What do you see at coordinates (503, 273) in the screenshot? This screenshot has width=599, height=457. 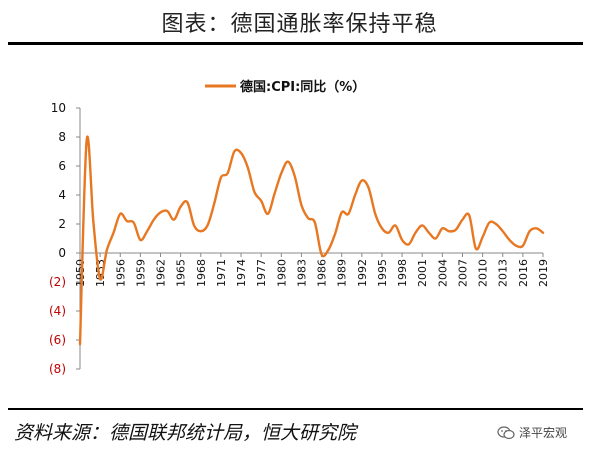 I see `x-tick-label: 2013` at bounding box center [503, 273].